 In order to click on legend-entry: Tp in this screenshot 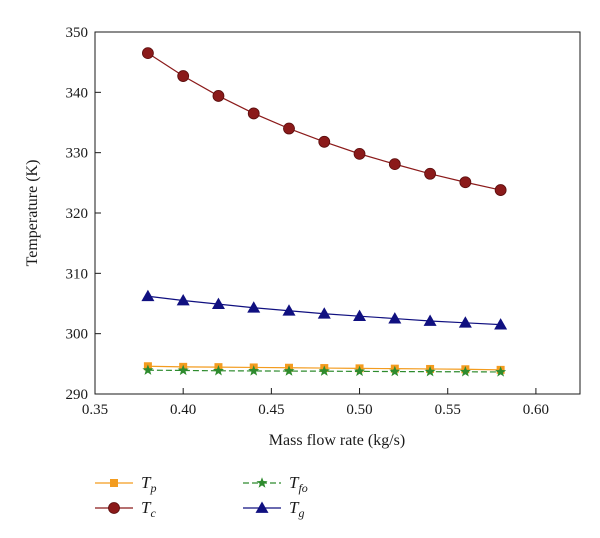, I will do `click(125, 484)`.